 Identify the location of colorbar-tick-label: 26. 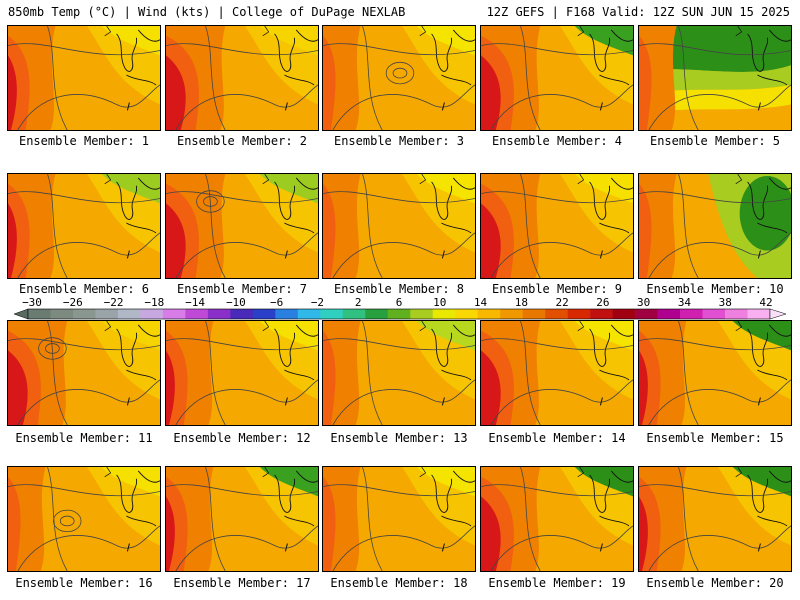
(603, 302).